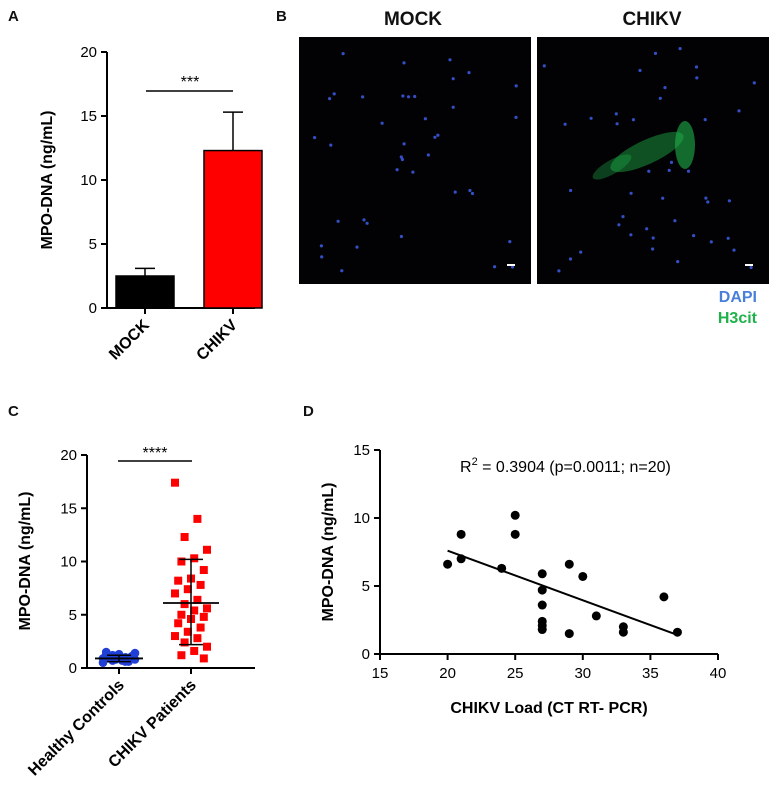 The width and height of the screenshot is (770, 803). Describe the element at coordinates (413, 19) in the screenshot. I see `mock-image-title: MOCK` at that location.